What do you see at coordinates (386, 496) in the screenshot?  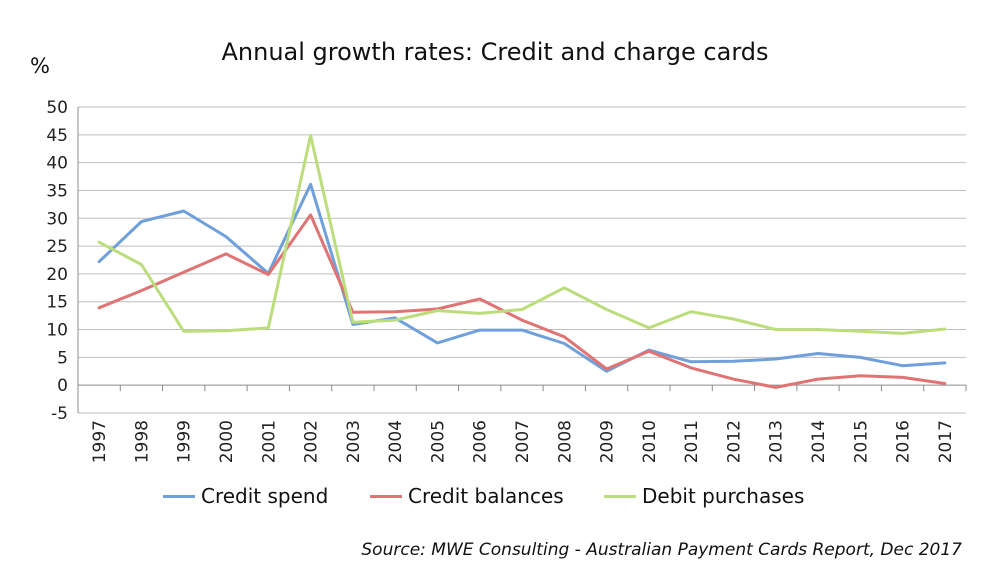 I see `legend-swatch-credit-balances` at bounding box center [386, 496].